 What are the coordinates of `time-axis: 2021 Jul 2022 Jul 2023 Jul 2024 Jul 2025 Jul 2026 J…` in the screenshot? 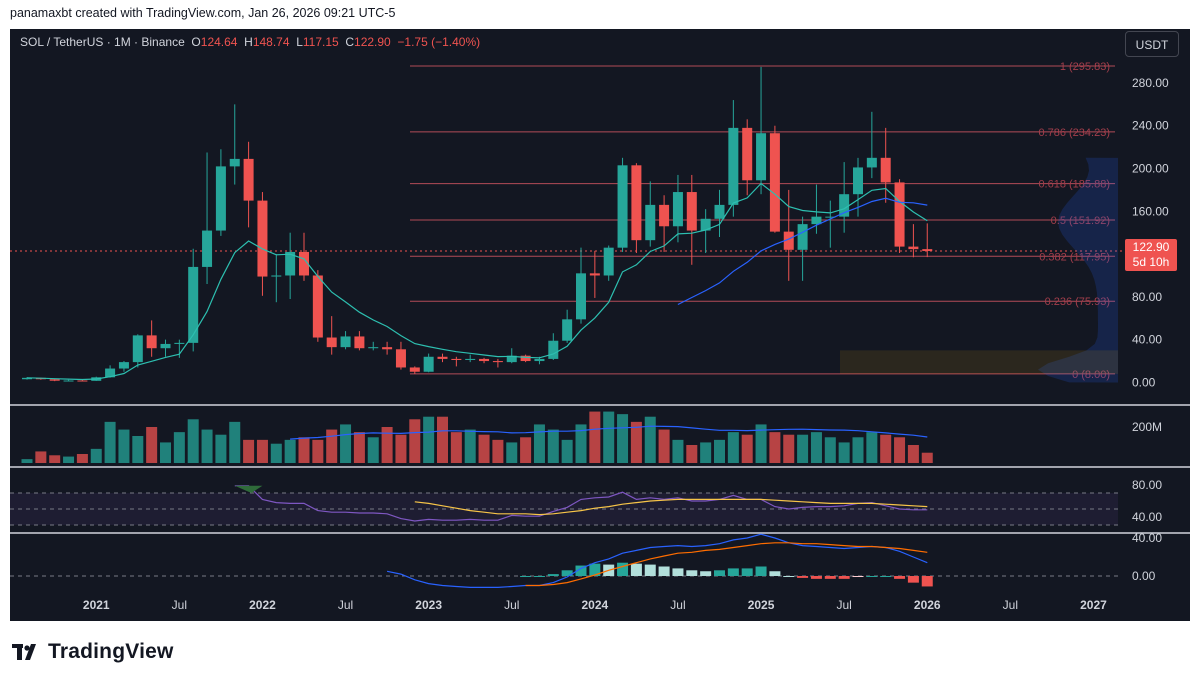 It's located at (595, 605).